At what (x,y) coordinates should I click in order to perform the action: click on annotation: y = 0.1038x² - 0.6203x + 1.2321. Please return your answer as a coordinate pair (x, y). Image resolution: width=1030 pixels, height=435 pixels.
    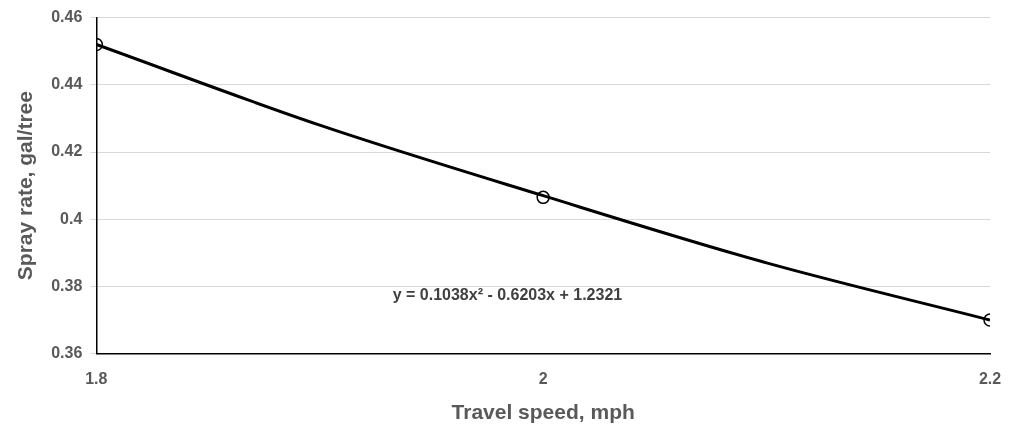
    Looking at the image, I should click on (507, 294).